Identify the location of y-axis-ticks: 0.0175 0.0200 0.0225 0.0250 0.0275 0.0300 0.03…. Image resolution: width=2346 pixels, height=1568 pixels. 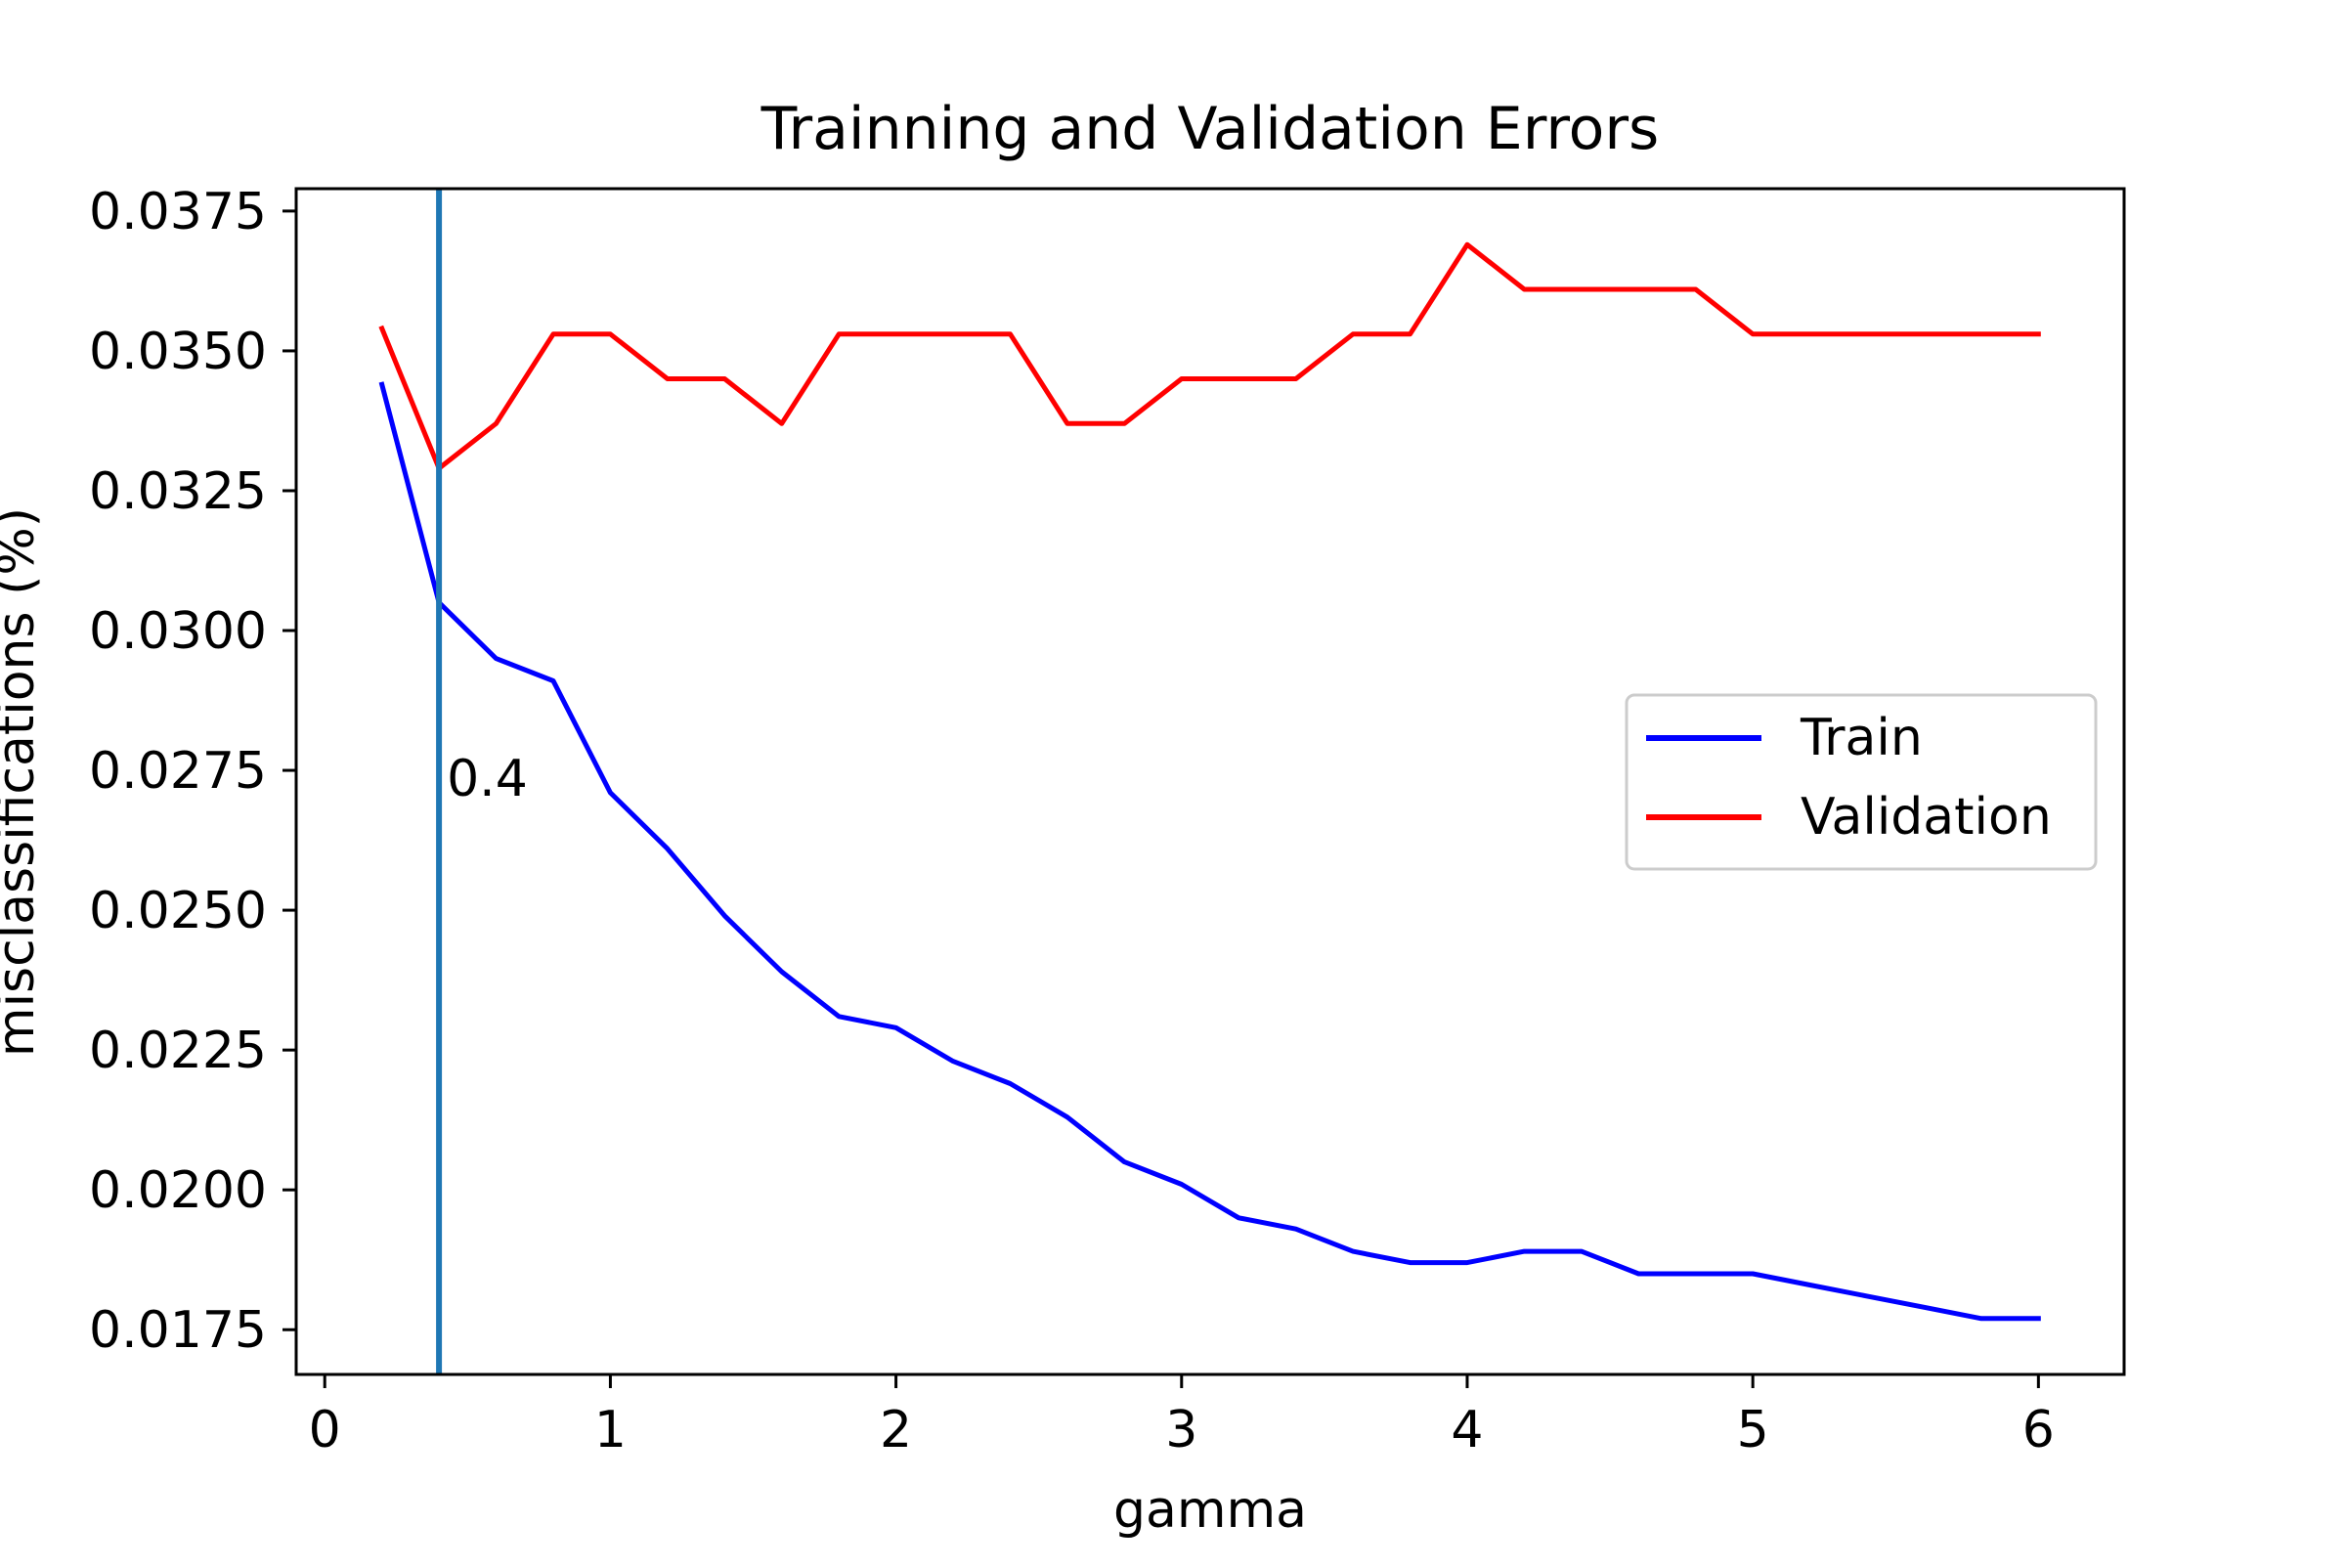
(192, 771).